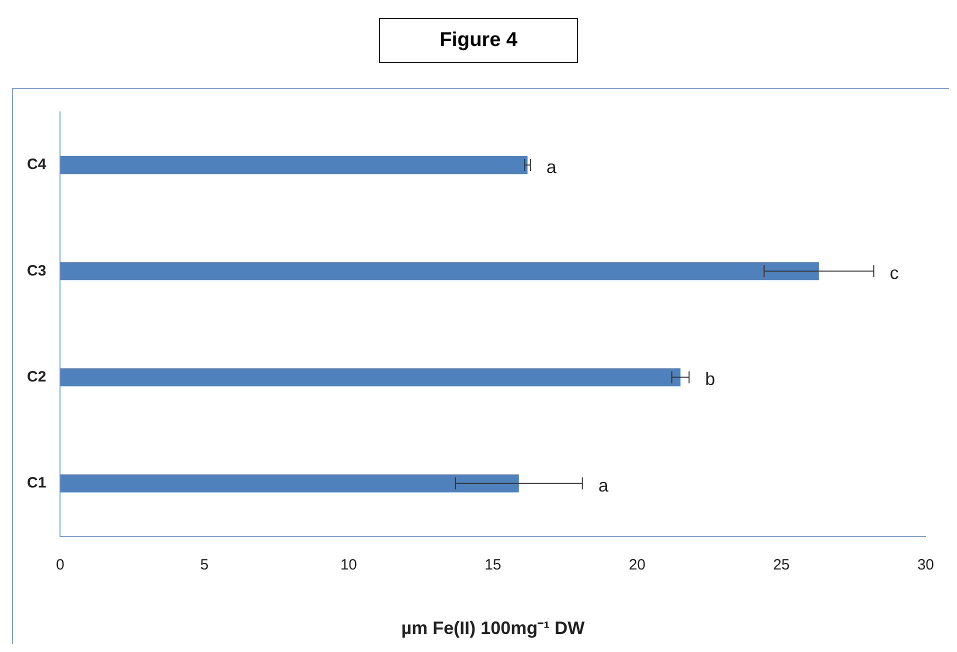 This screenshot has width=957, height=652. Describe the element at coordinates (36, 377) in the screenshot. I see `y-tick-label: C2` at that location.